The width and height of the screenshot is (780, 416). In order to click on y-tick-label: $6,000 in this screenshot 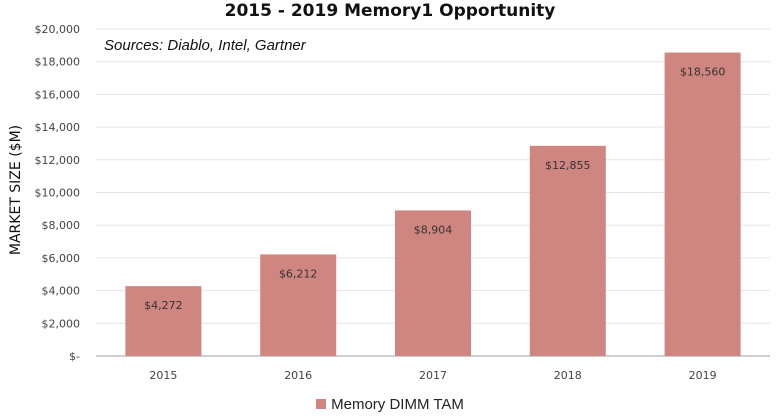, I will do `click(61, 258)`.